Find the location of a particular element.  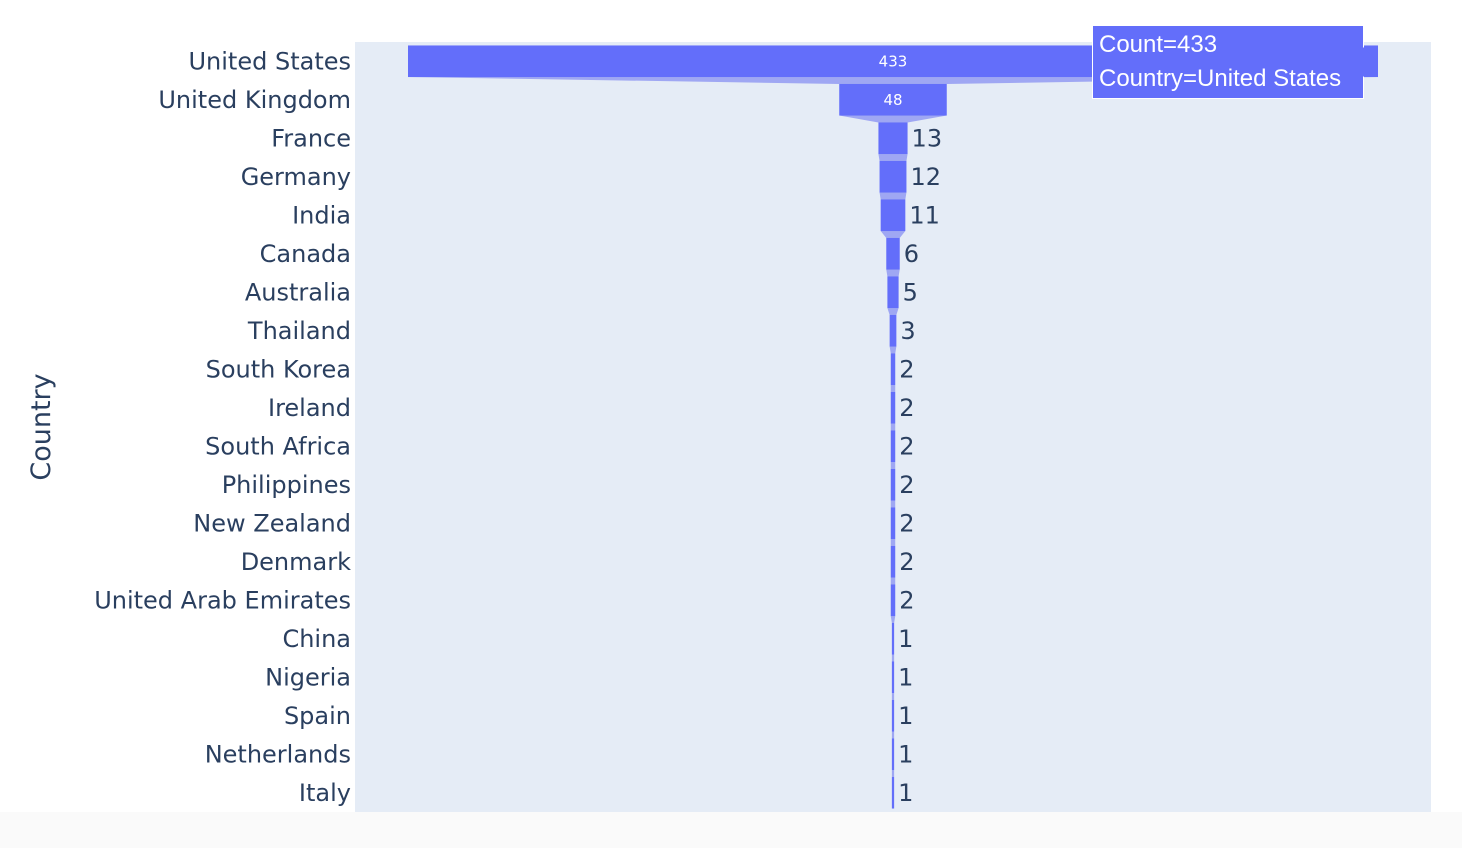

y-tick-label: Australia is located at coordinates (298, 292).